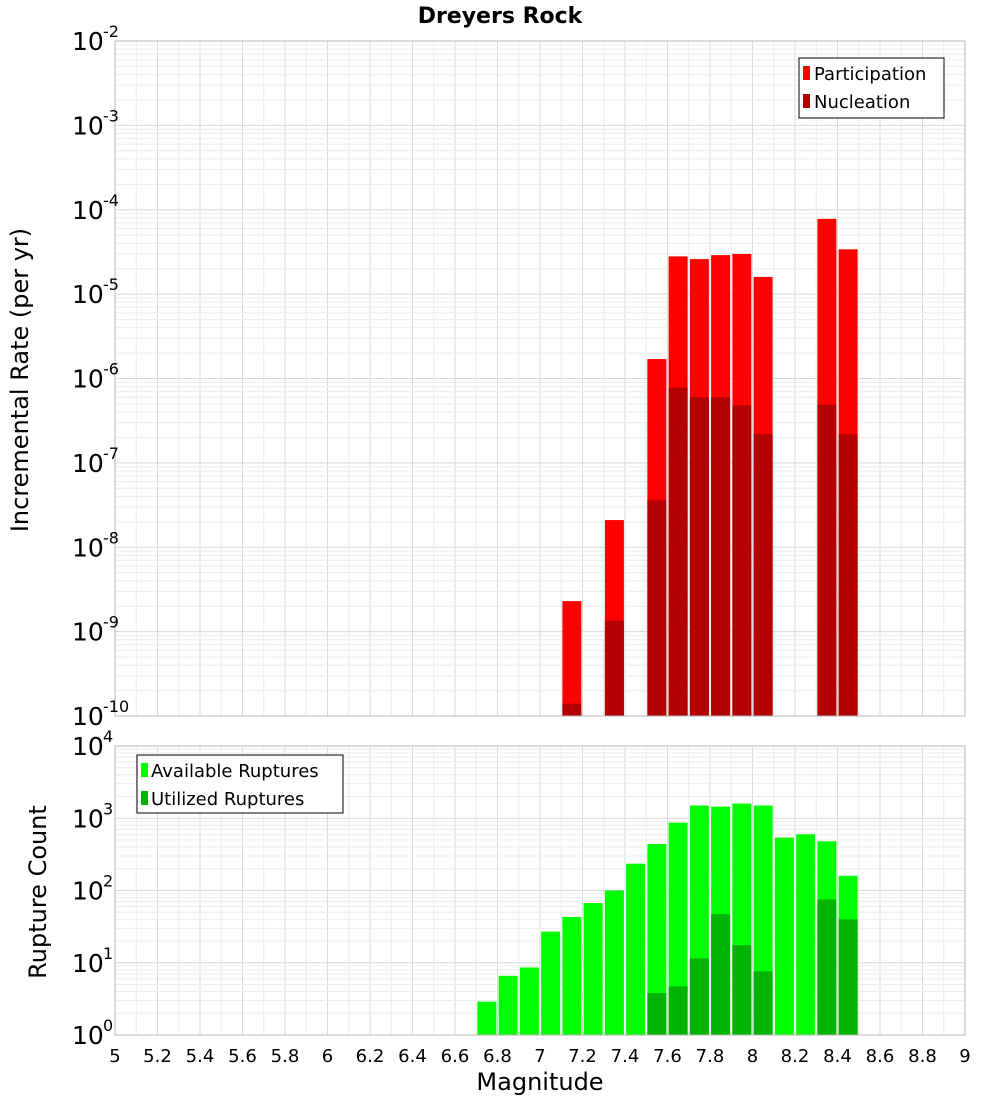 The width and height of the screenshot is (1000, 1100). I want to click on x-tick-label: 6.8, so click(497, 1056).